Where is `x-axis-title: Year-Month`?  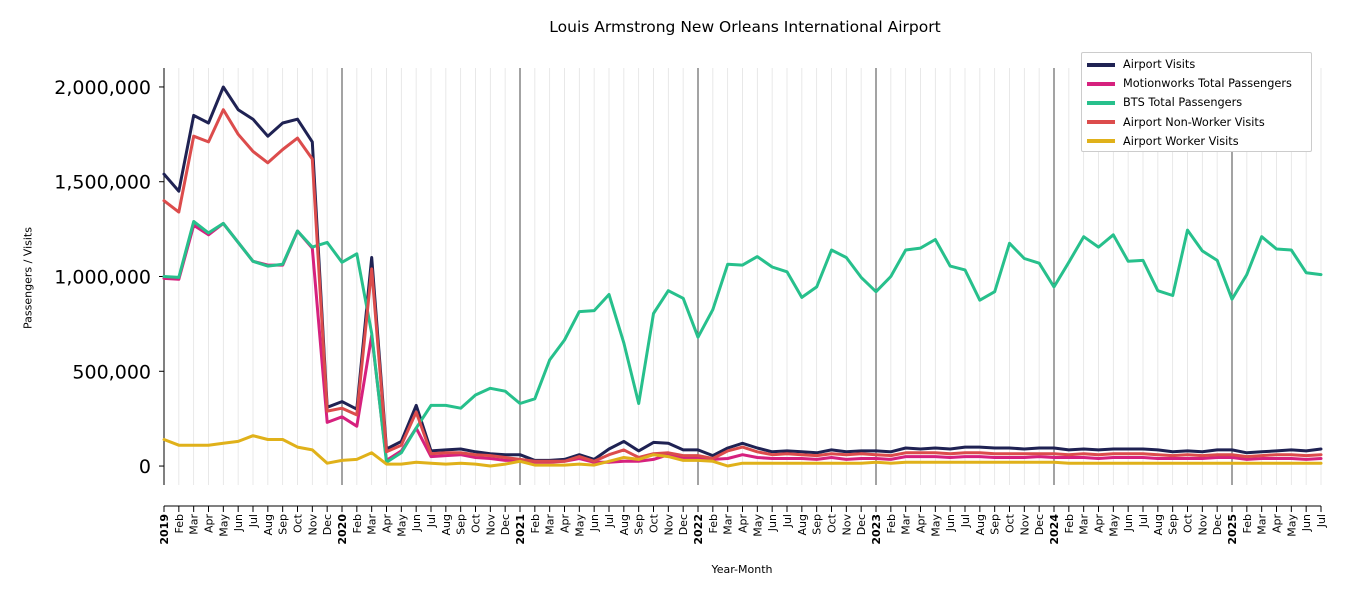 x-axis-title: Year-Month is located at coordinates (742, 569).